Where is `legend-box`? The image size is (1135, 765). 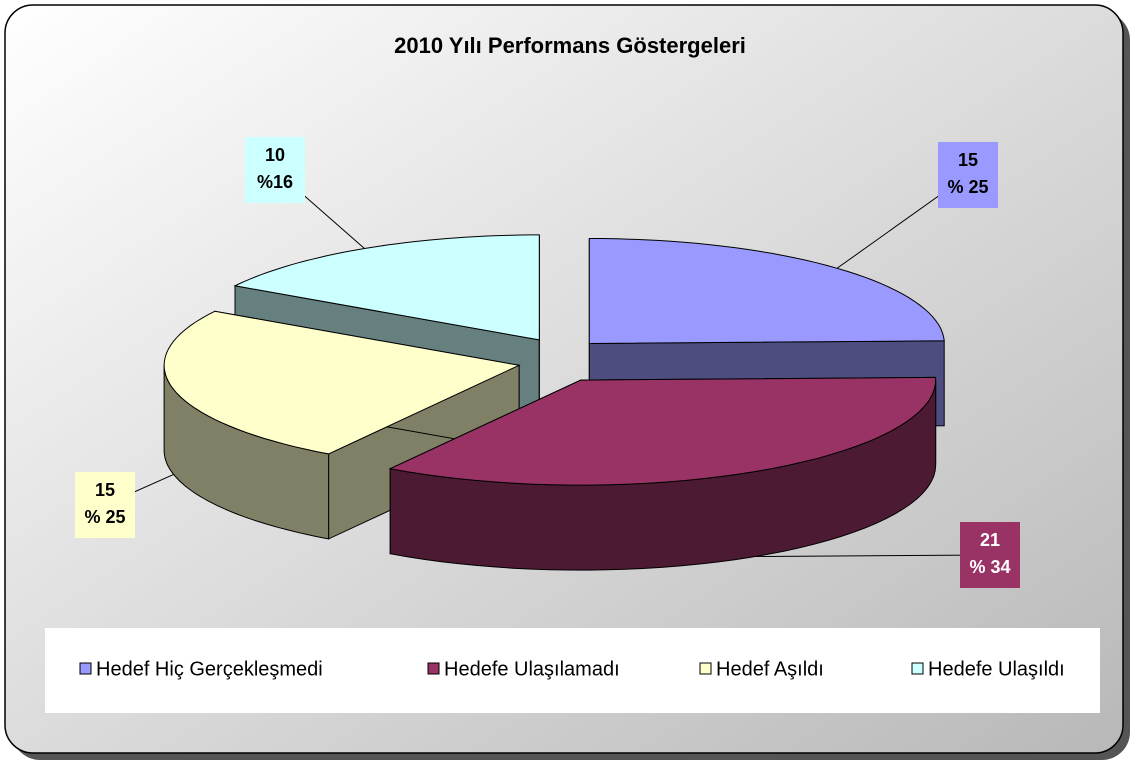 legend-box is located at coordinates (572, 670).